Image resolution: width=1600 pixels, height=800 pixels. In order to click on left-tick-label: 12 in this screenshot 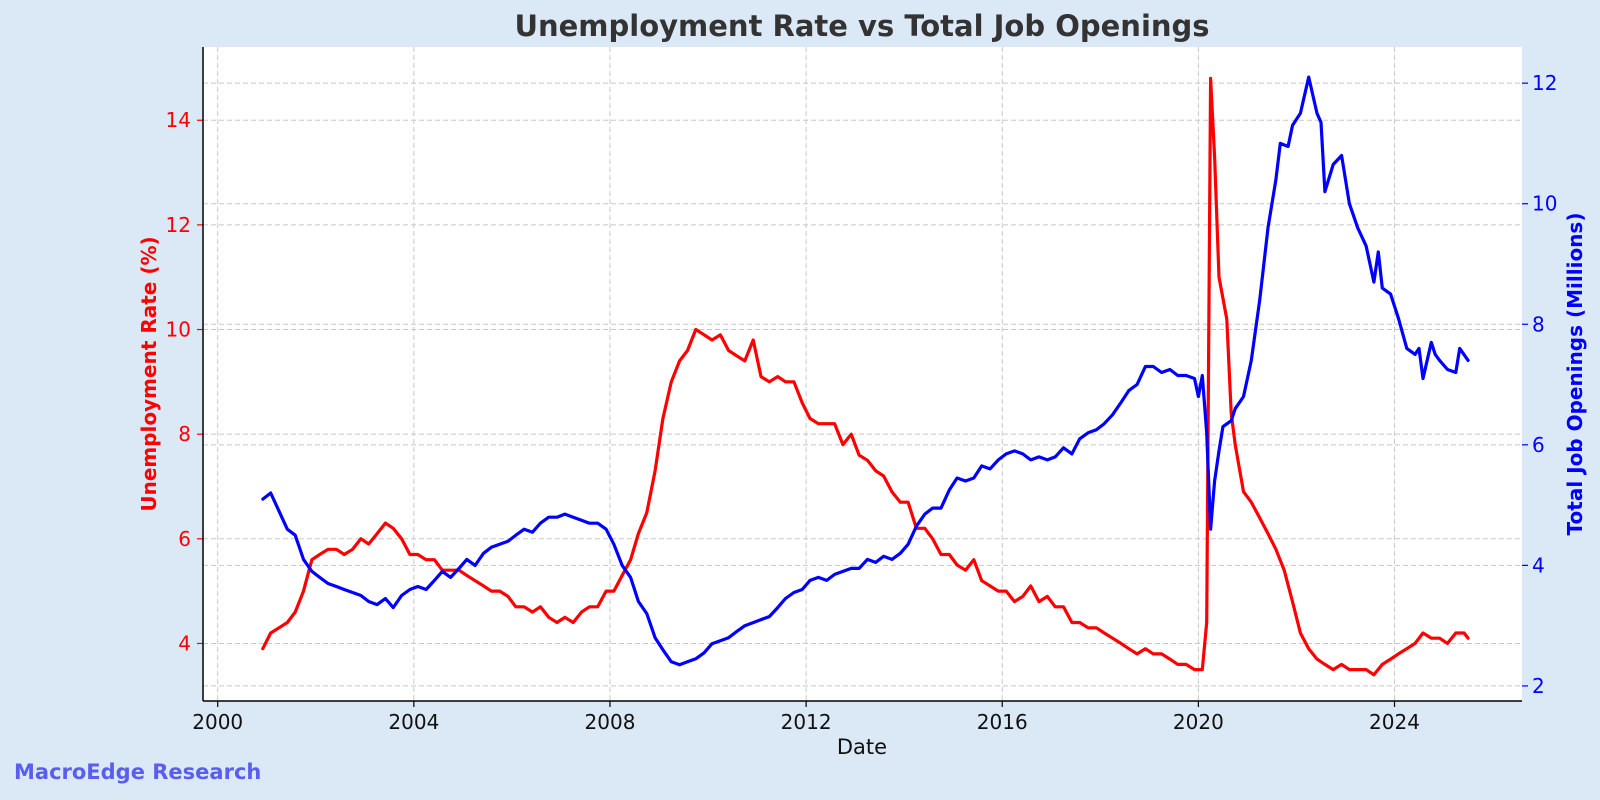, I will do `click(178, 225)`.